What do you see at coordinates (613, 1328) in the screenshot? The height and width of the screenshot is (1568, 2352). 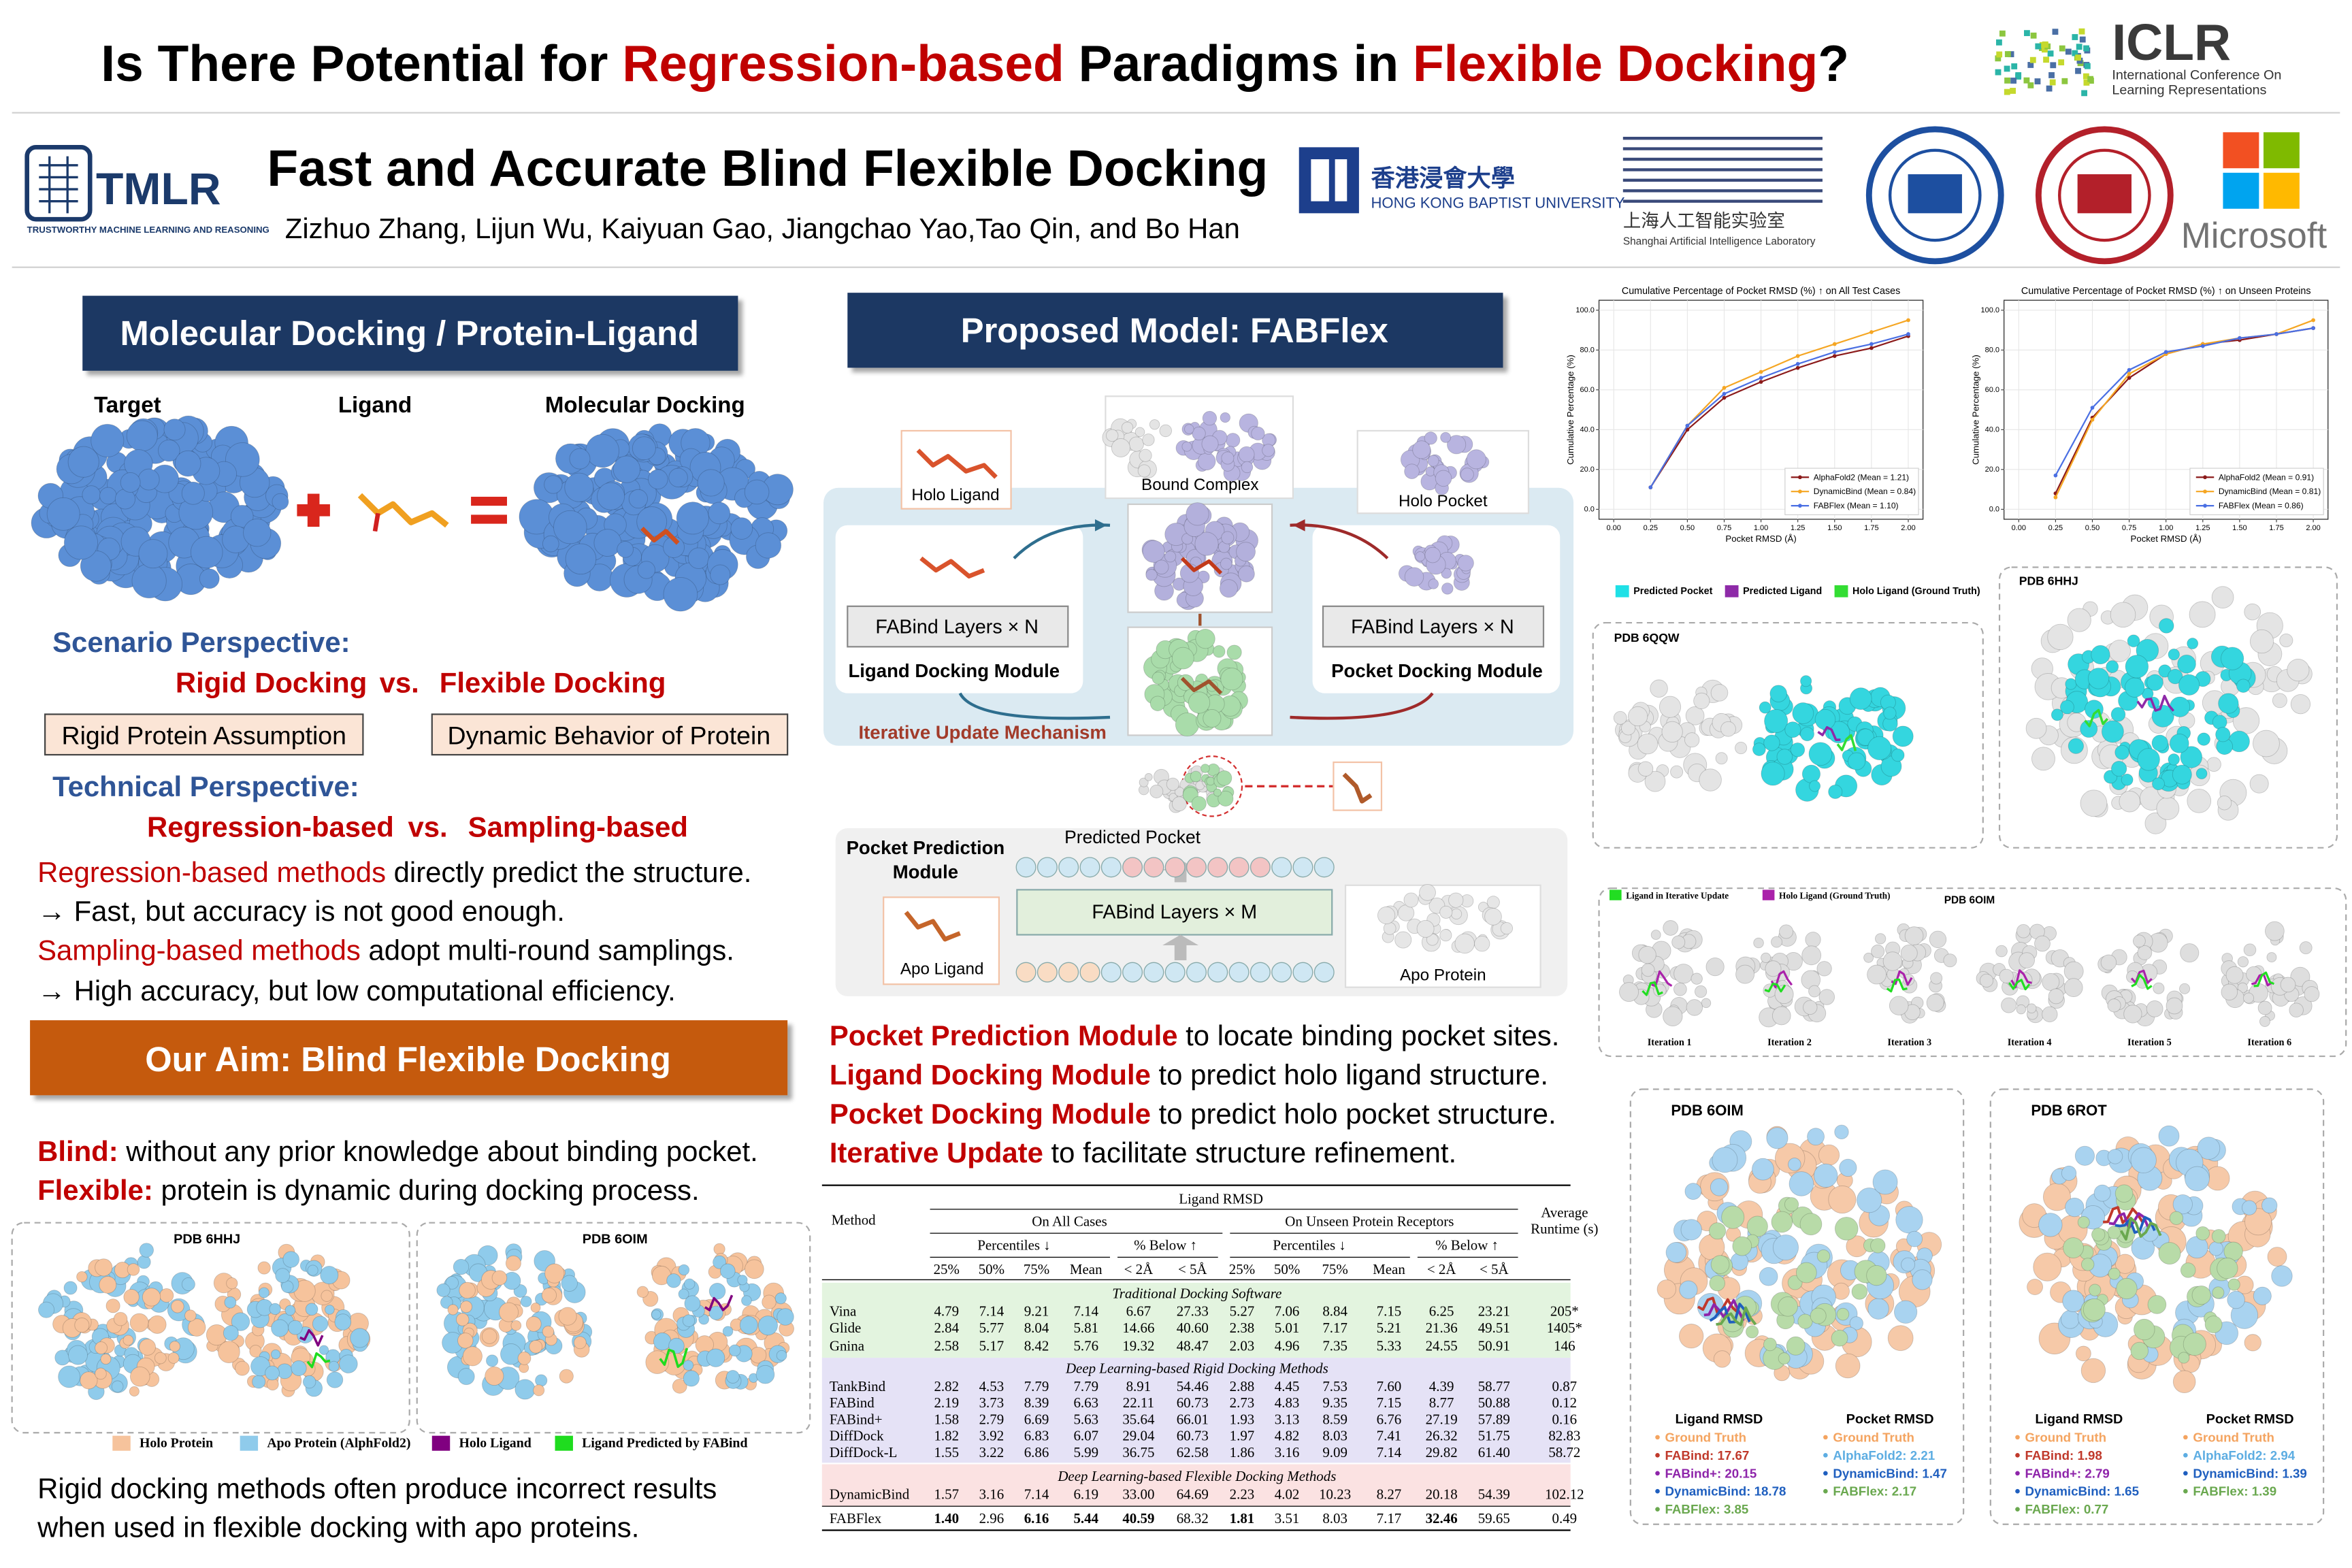 I see `figure-panel` at bounding box center [613, 1328].